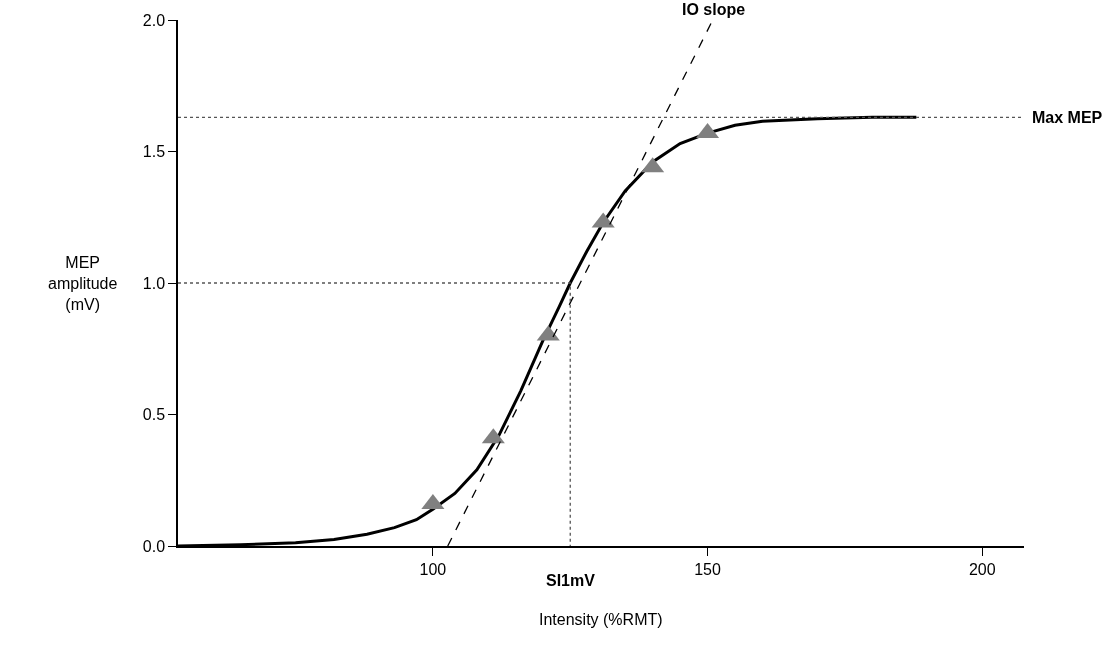  What do you see at coordinates (154, 20) in the screenshot?
I see `y-tick-label: 2.0` at bounding box center [154, 20].